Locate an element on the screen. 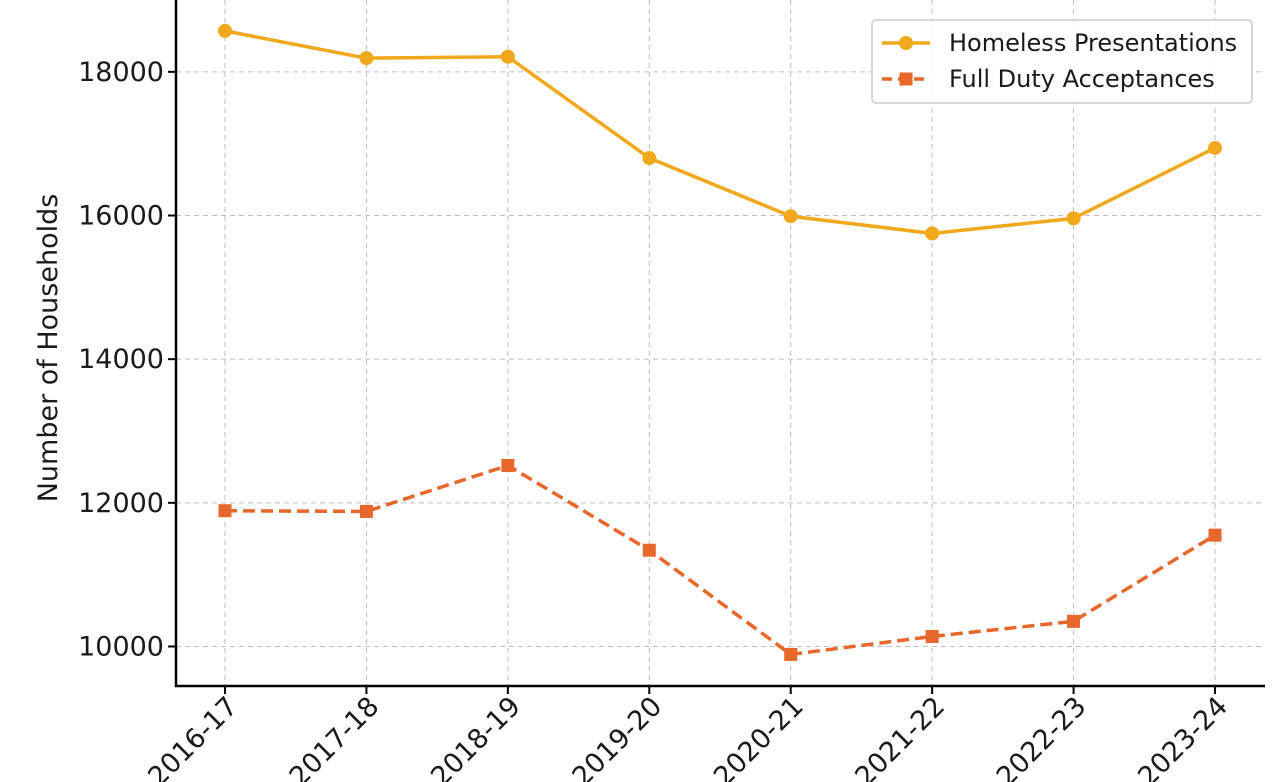  legend-label: Homeless Presentations is located at coordinates (1093, 43).